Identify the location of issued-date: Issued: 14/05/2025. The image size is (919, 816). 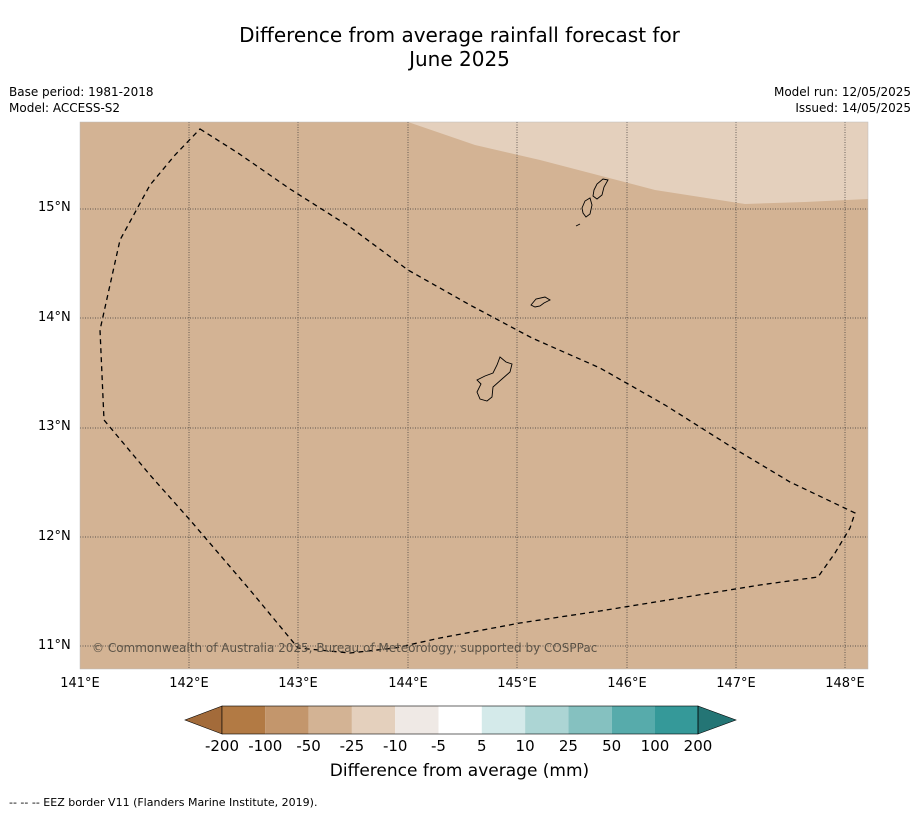
(853, 108).